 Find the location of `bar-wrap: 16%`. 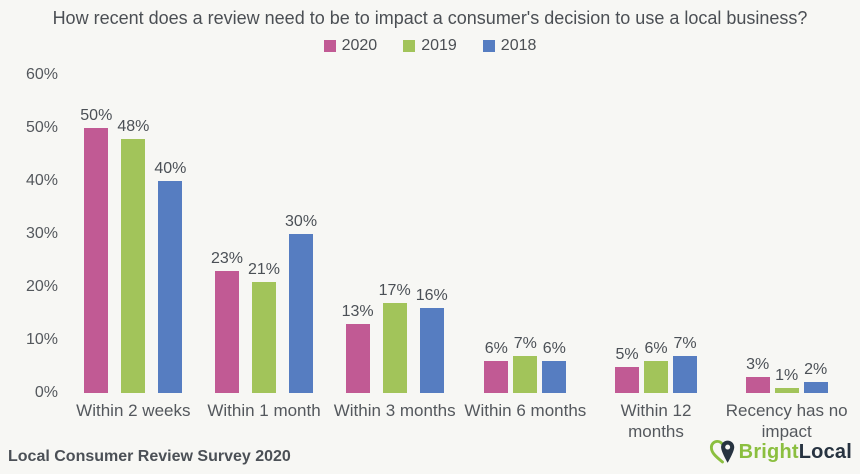

bar-wrap: 16% is located at coordinates (432, 340).